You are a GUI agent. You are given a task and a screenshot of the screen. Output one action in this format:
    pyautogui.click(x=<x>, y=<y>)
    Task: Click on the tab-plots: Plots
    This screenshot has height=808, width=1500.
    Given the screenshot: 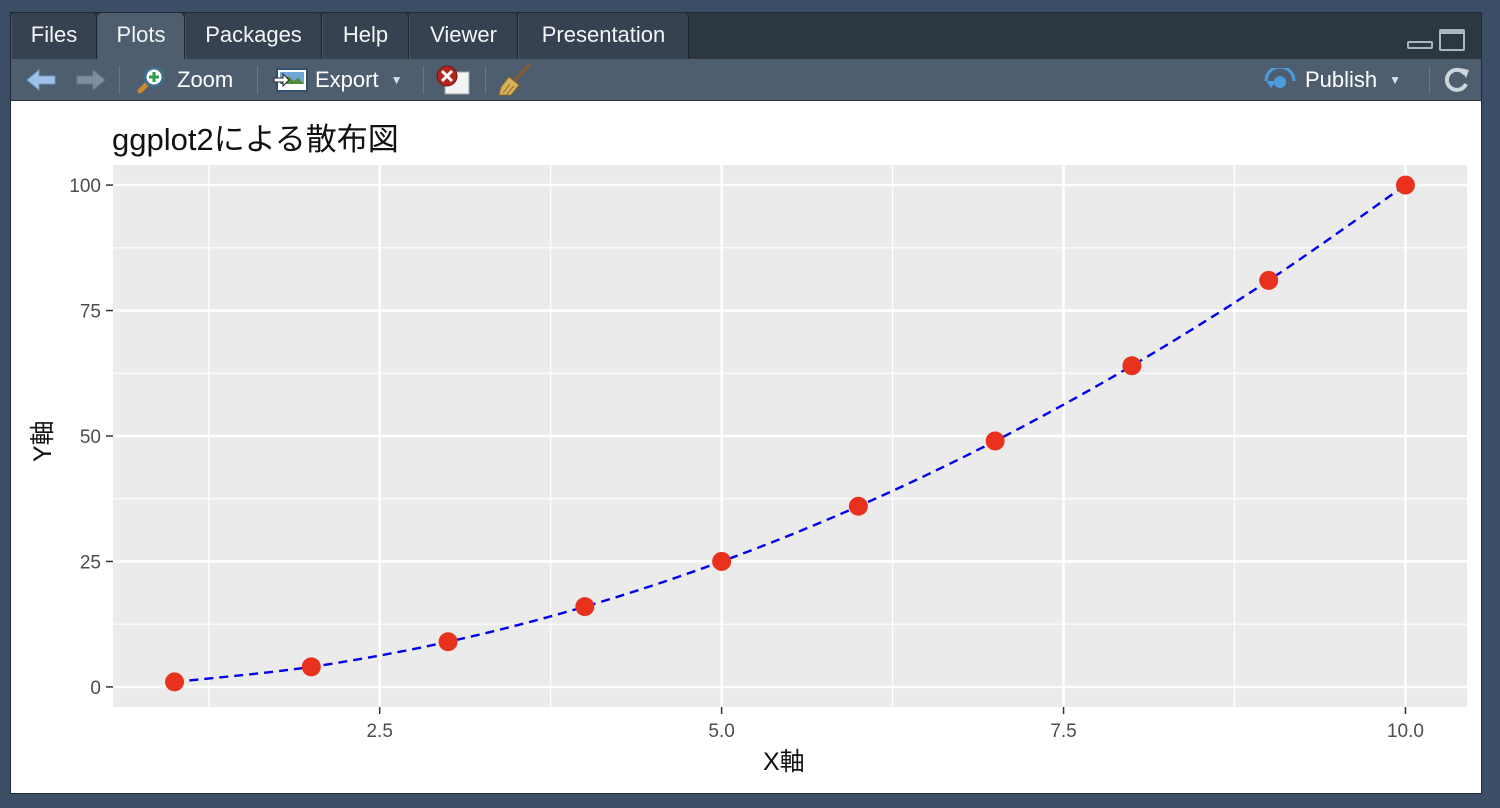 What is the action you would take?
    pyautogui.click(x=141, y=36)
    